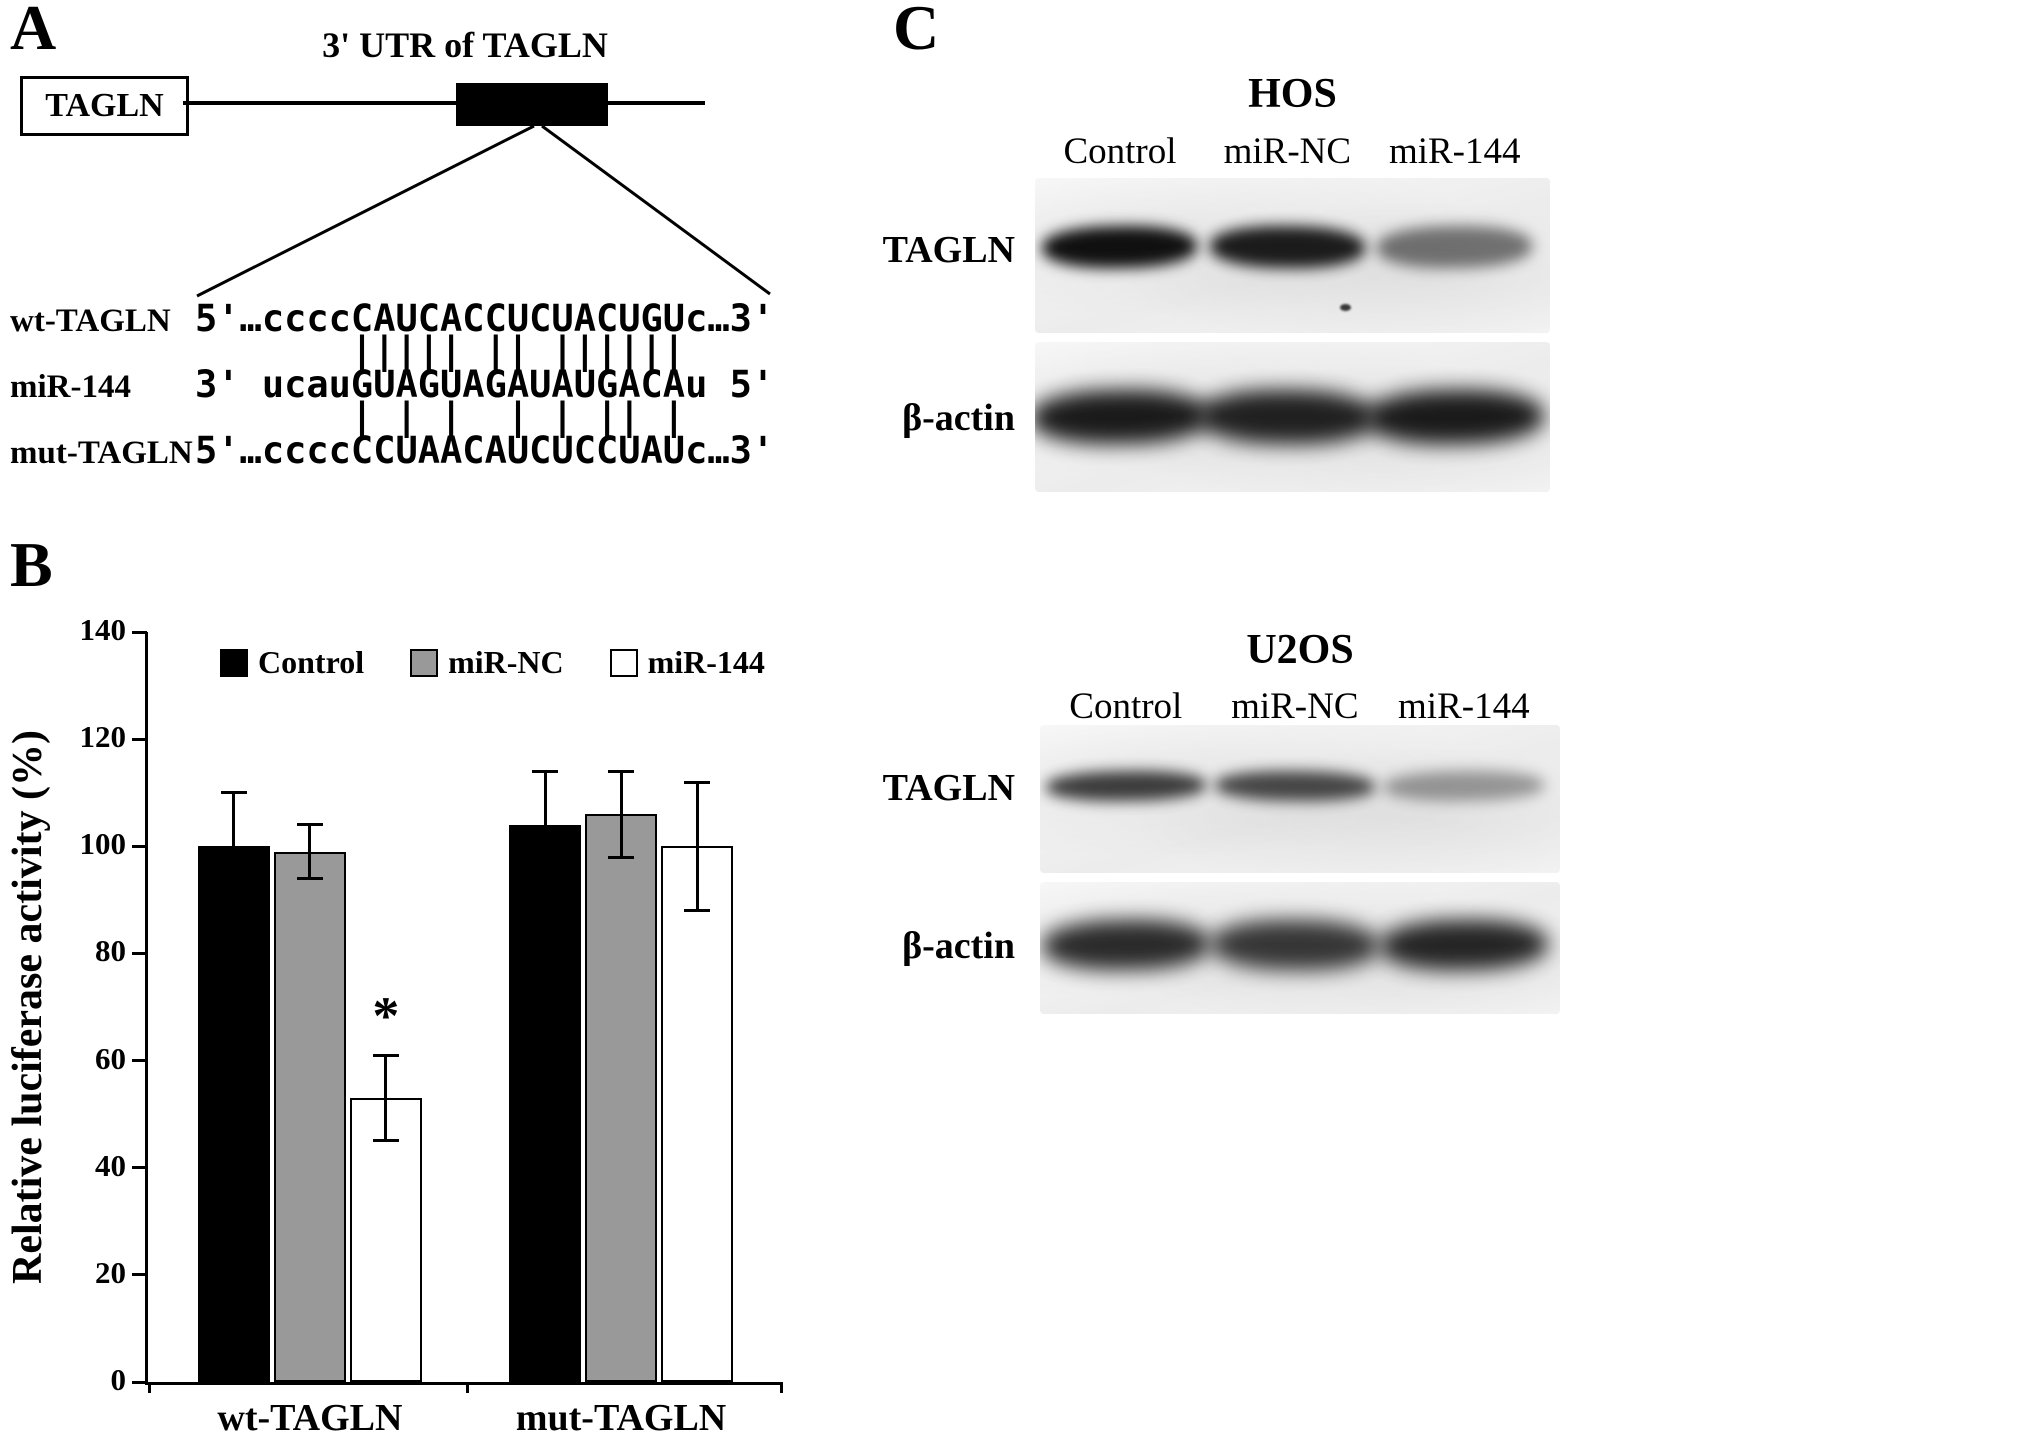 The height and width of the screenshot is (1449, 2031). I want to click on sequence-name: miR-144, so click(70, 387).